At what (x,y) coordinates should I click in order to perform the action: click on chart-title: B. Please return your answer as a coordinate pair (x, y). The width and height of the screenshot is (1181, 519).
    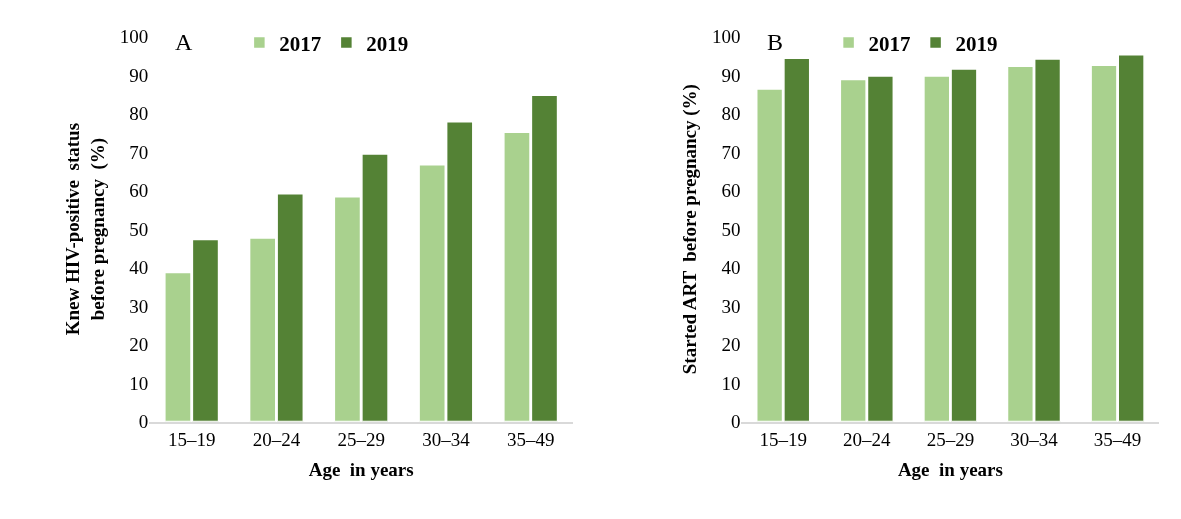
    Looking at the image, I should click on (775, 42).